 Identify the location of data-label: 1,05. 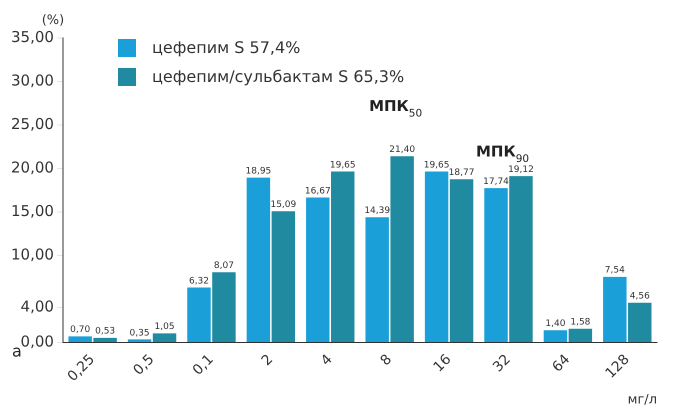
(164, 327).